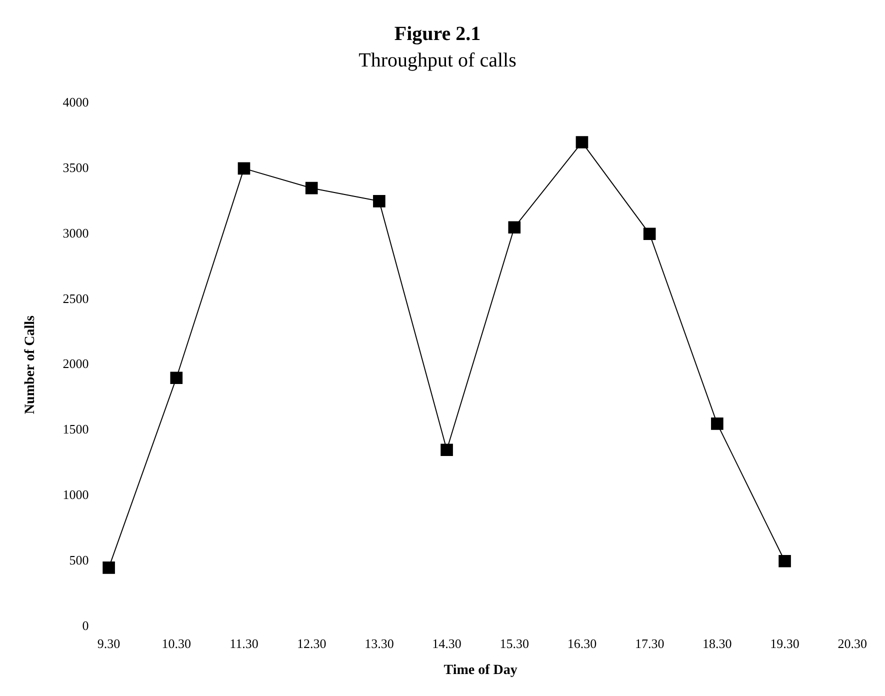 The width and height of the screenshot is (885, 696). Describe the element at coordinates (852, 643) in the screenshot. I see `x-tick-label: 20.30` at that location.